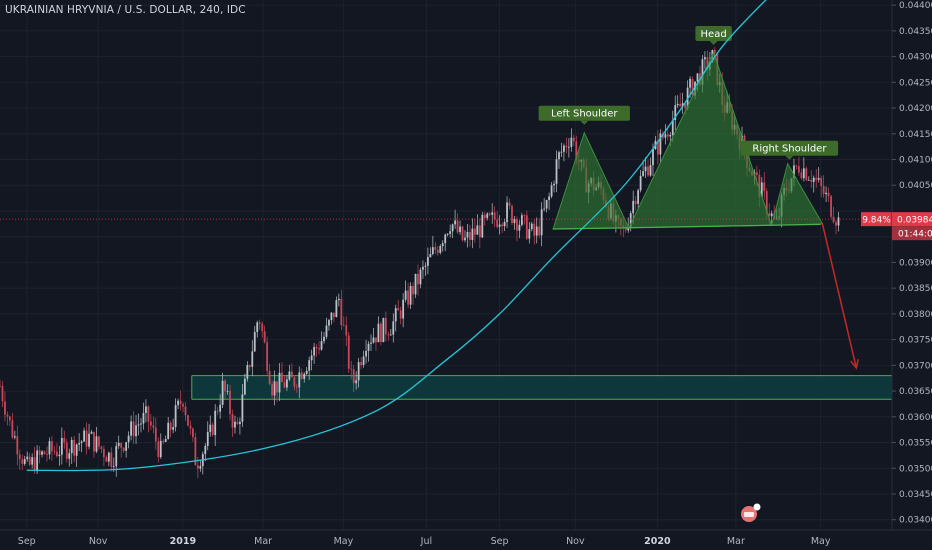 The width and height of the screenshot is (932, 550). Describe the element at coordinates (912, 233) in the screenshot. I see `countdown-badge-bg` at that location.